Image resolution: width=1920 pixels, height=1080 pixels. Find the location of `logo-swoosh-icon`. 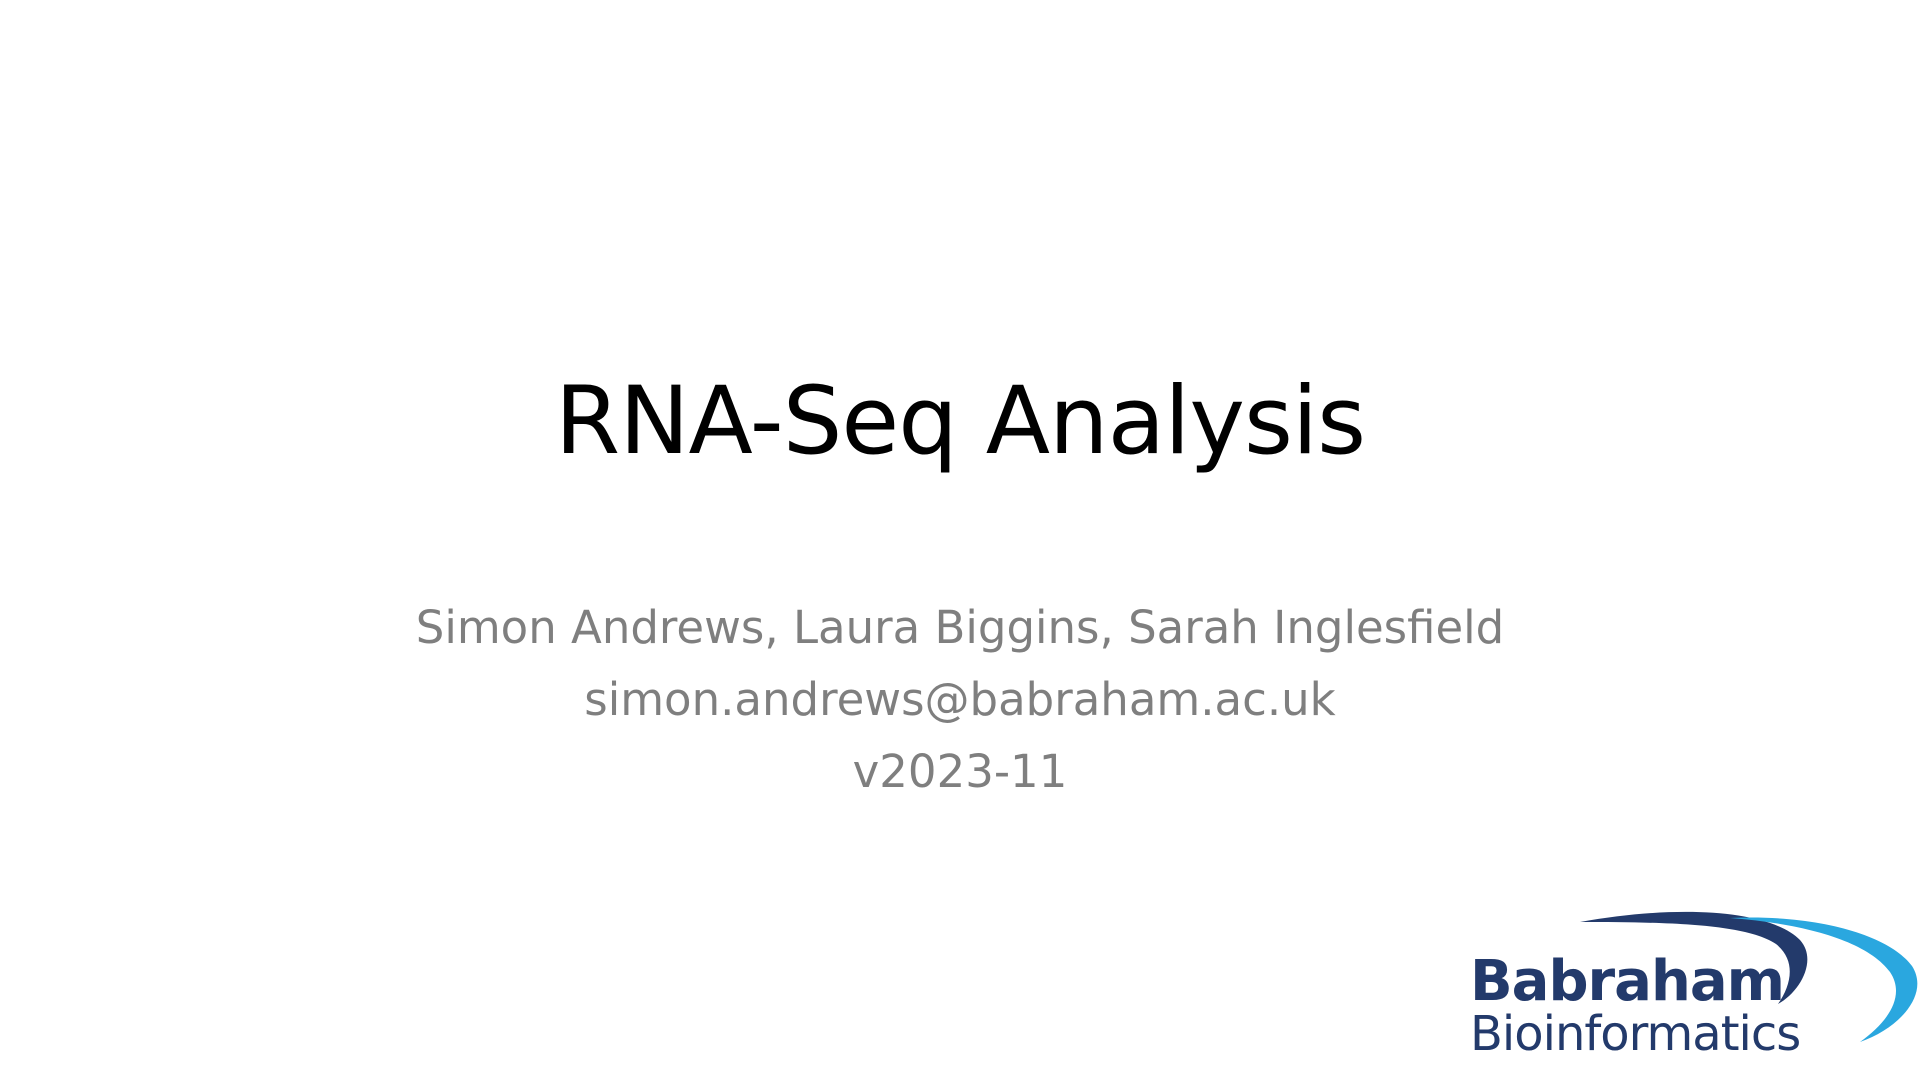

logo-swoosh-icon is located at coordinates (1749, 976).